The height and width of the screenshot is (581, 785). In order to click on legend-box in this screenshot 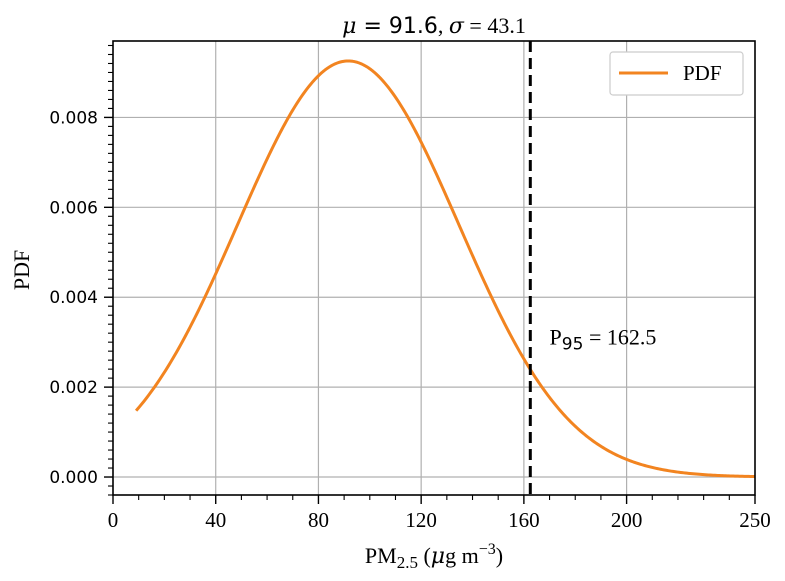, I will do `click(676, 73)`.